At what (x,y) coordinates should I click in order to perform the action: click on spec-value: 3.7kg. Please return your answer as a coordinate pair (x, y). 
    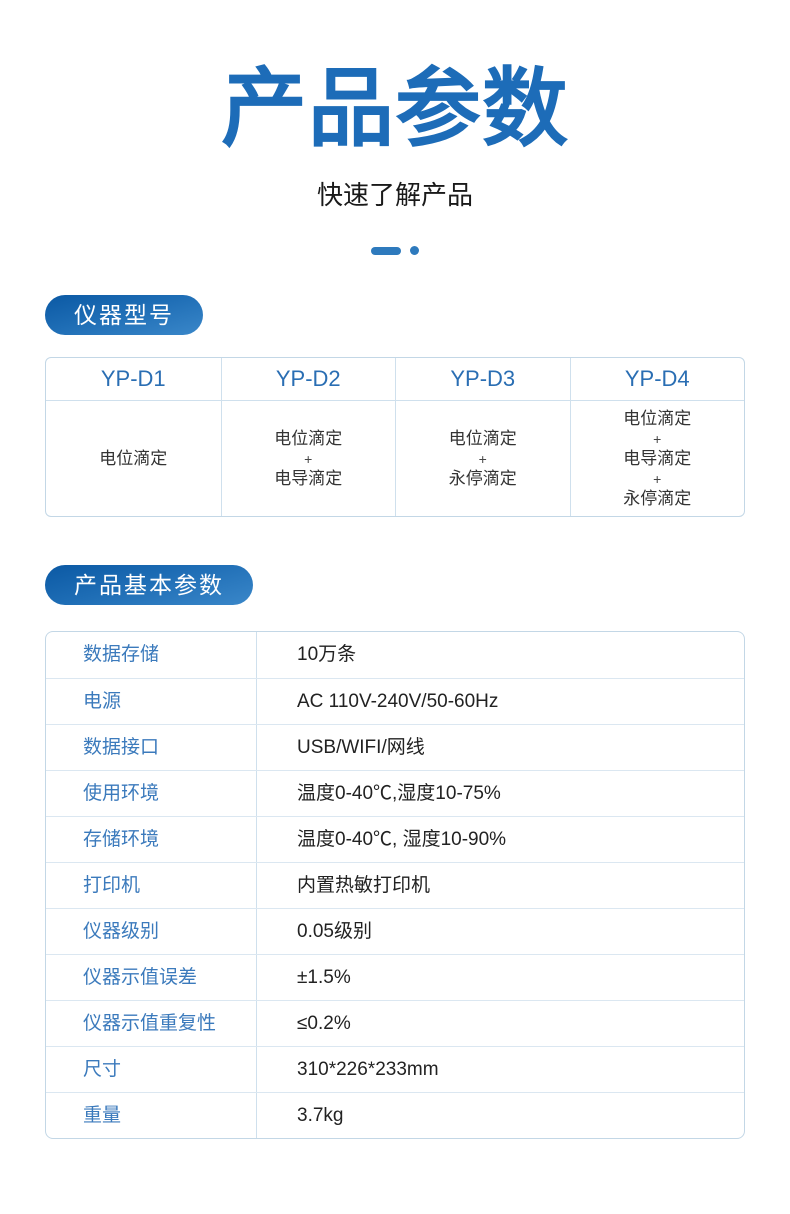
    Looking at the image, I should click on (320, 1116).